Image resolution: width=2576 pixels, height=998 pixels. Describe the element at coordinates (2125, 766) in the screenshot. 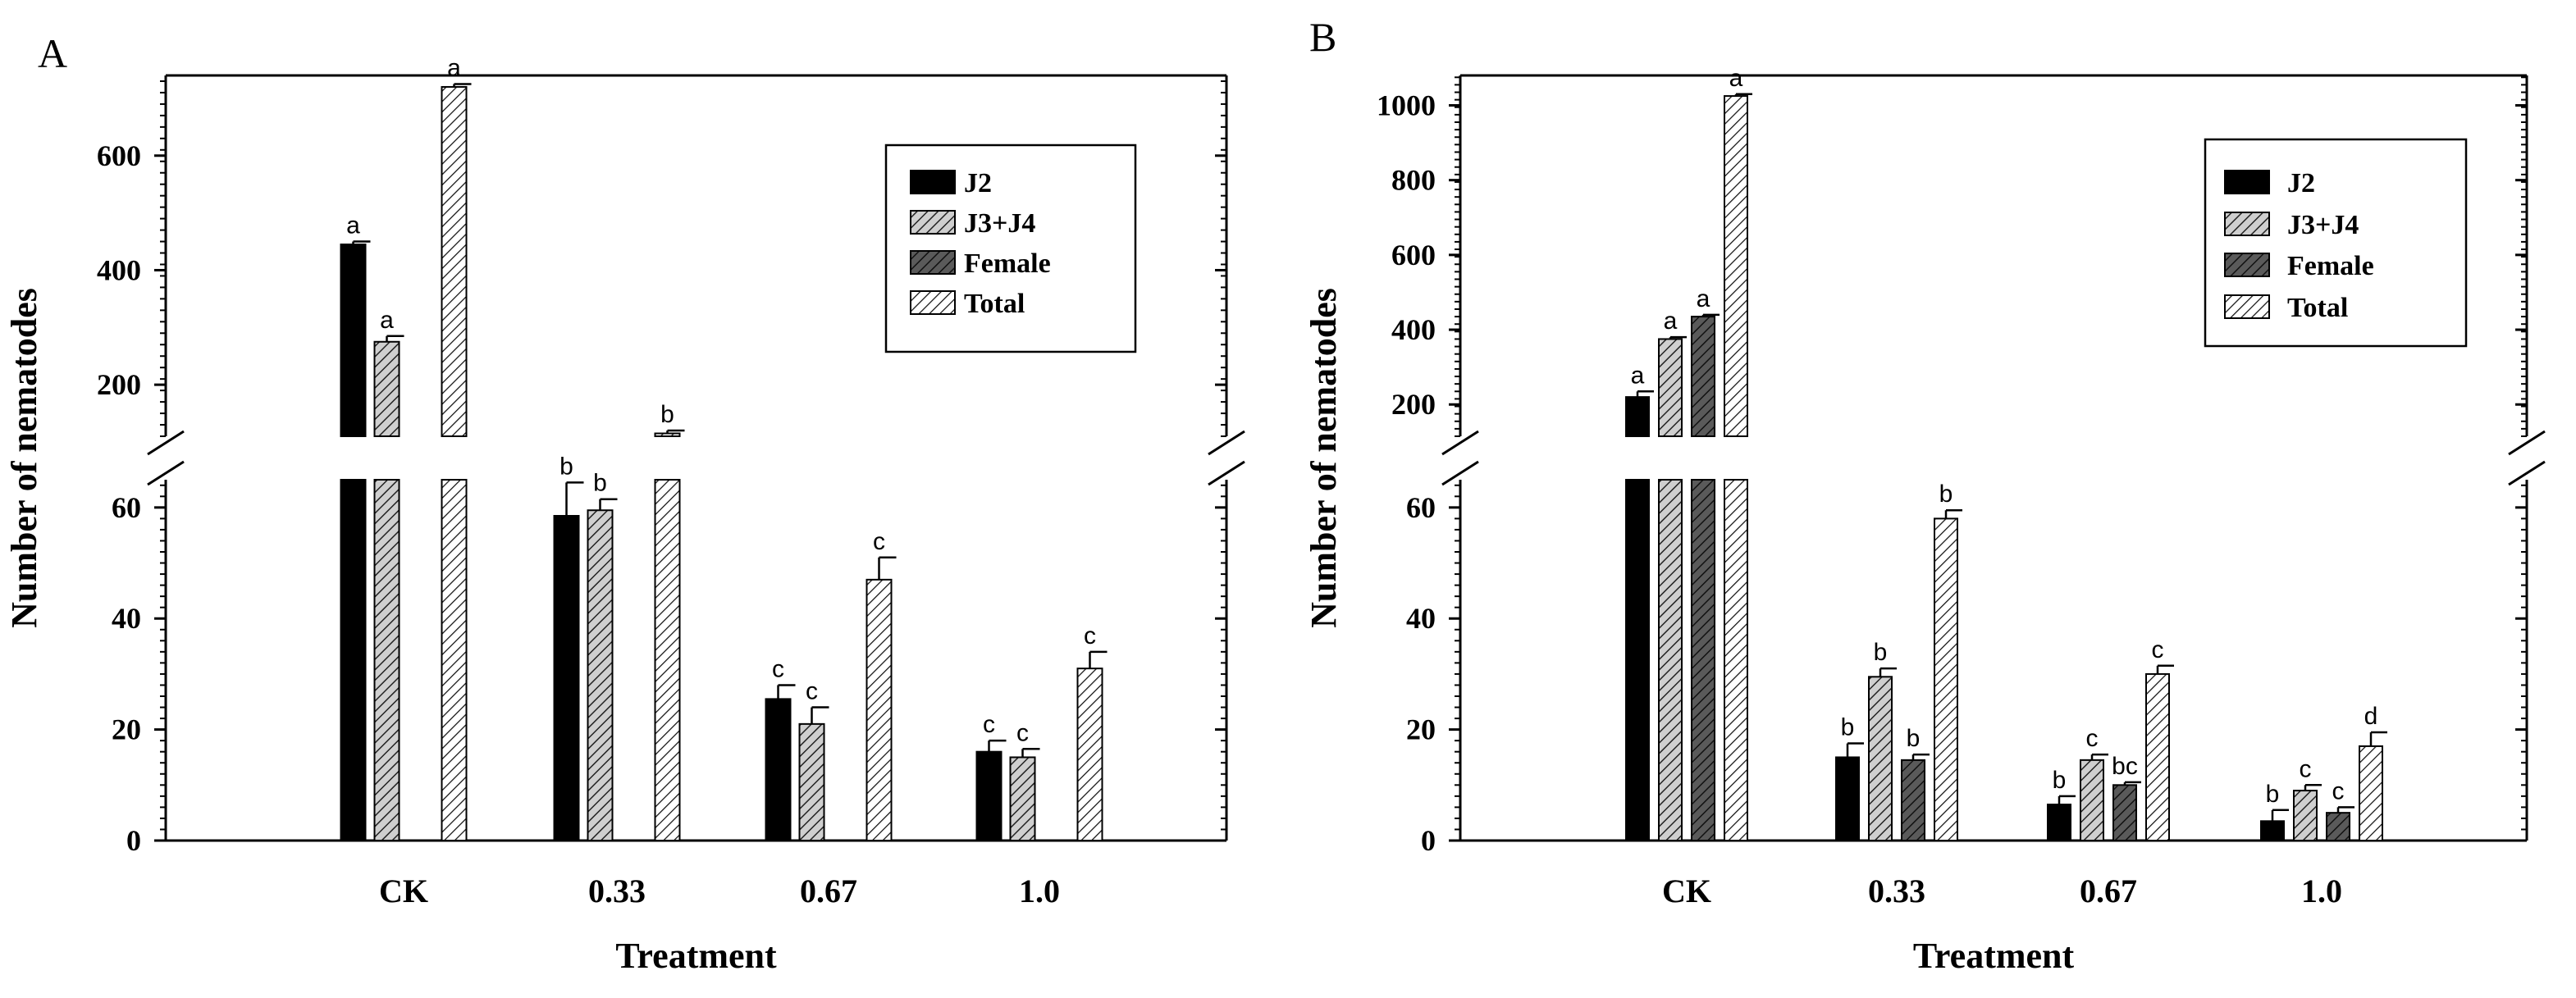

I see `significance-label: bc` at that location.